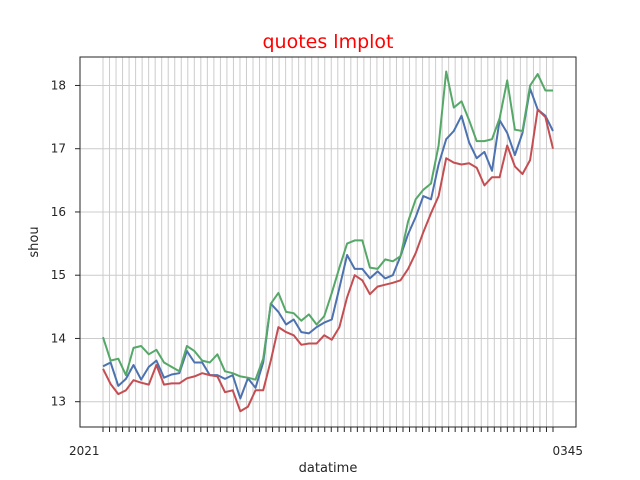 This screenshot has width=640, height=480. I want to click on y-tick-label: 16, so click(58, 212).